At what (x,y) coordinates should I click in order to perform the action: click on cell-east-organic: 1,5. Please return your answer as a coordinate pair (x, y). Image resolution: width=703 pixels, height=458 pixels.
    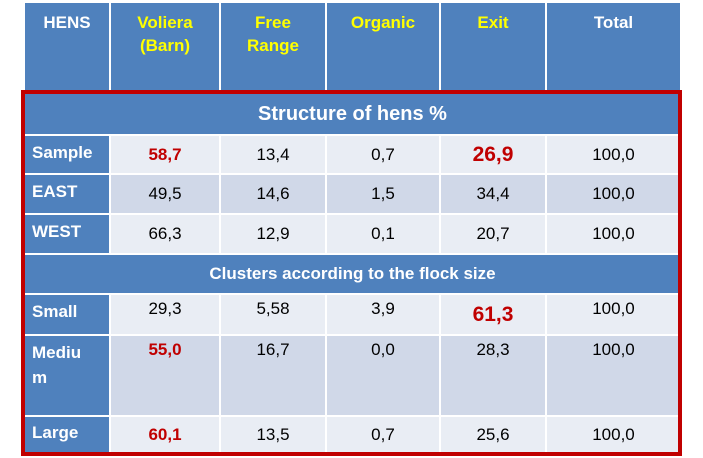
    Looking at the image, I should click on (383, 194).